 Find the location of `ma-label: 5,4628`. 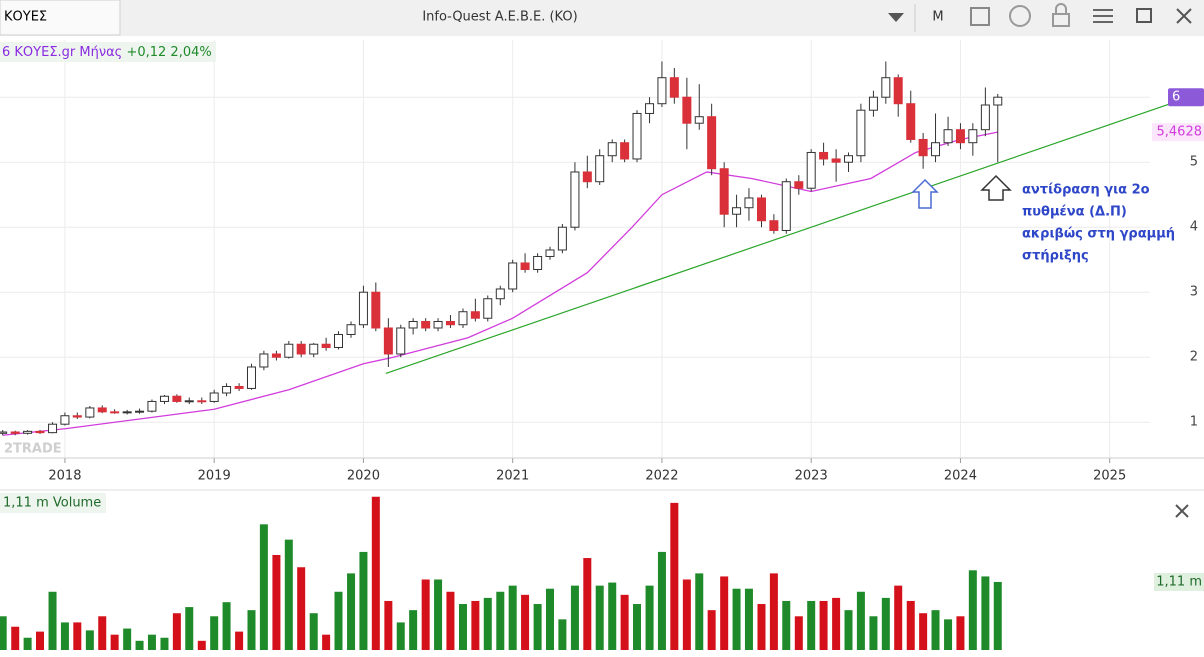

ma-label: 5,4628 is located at coordinates (1180, 132).